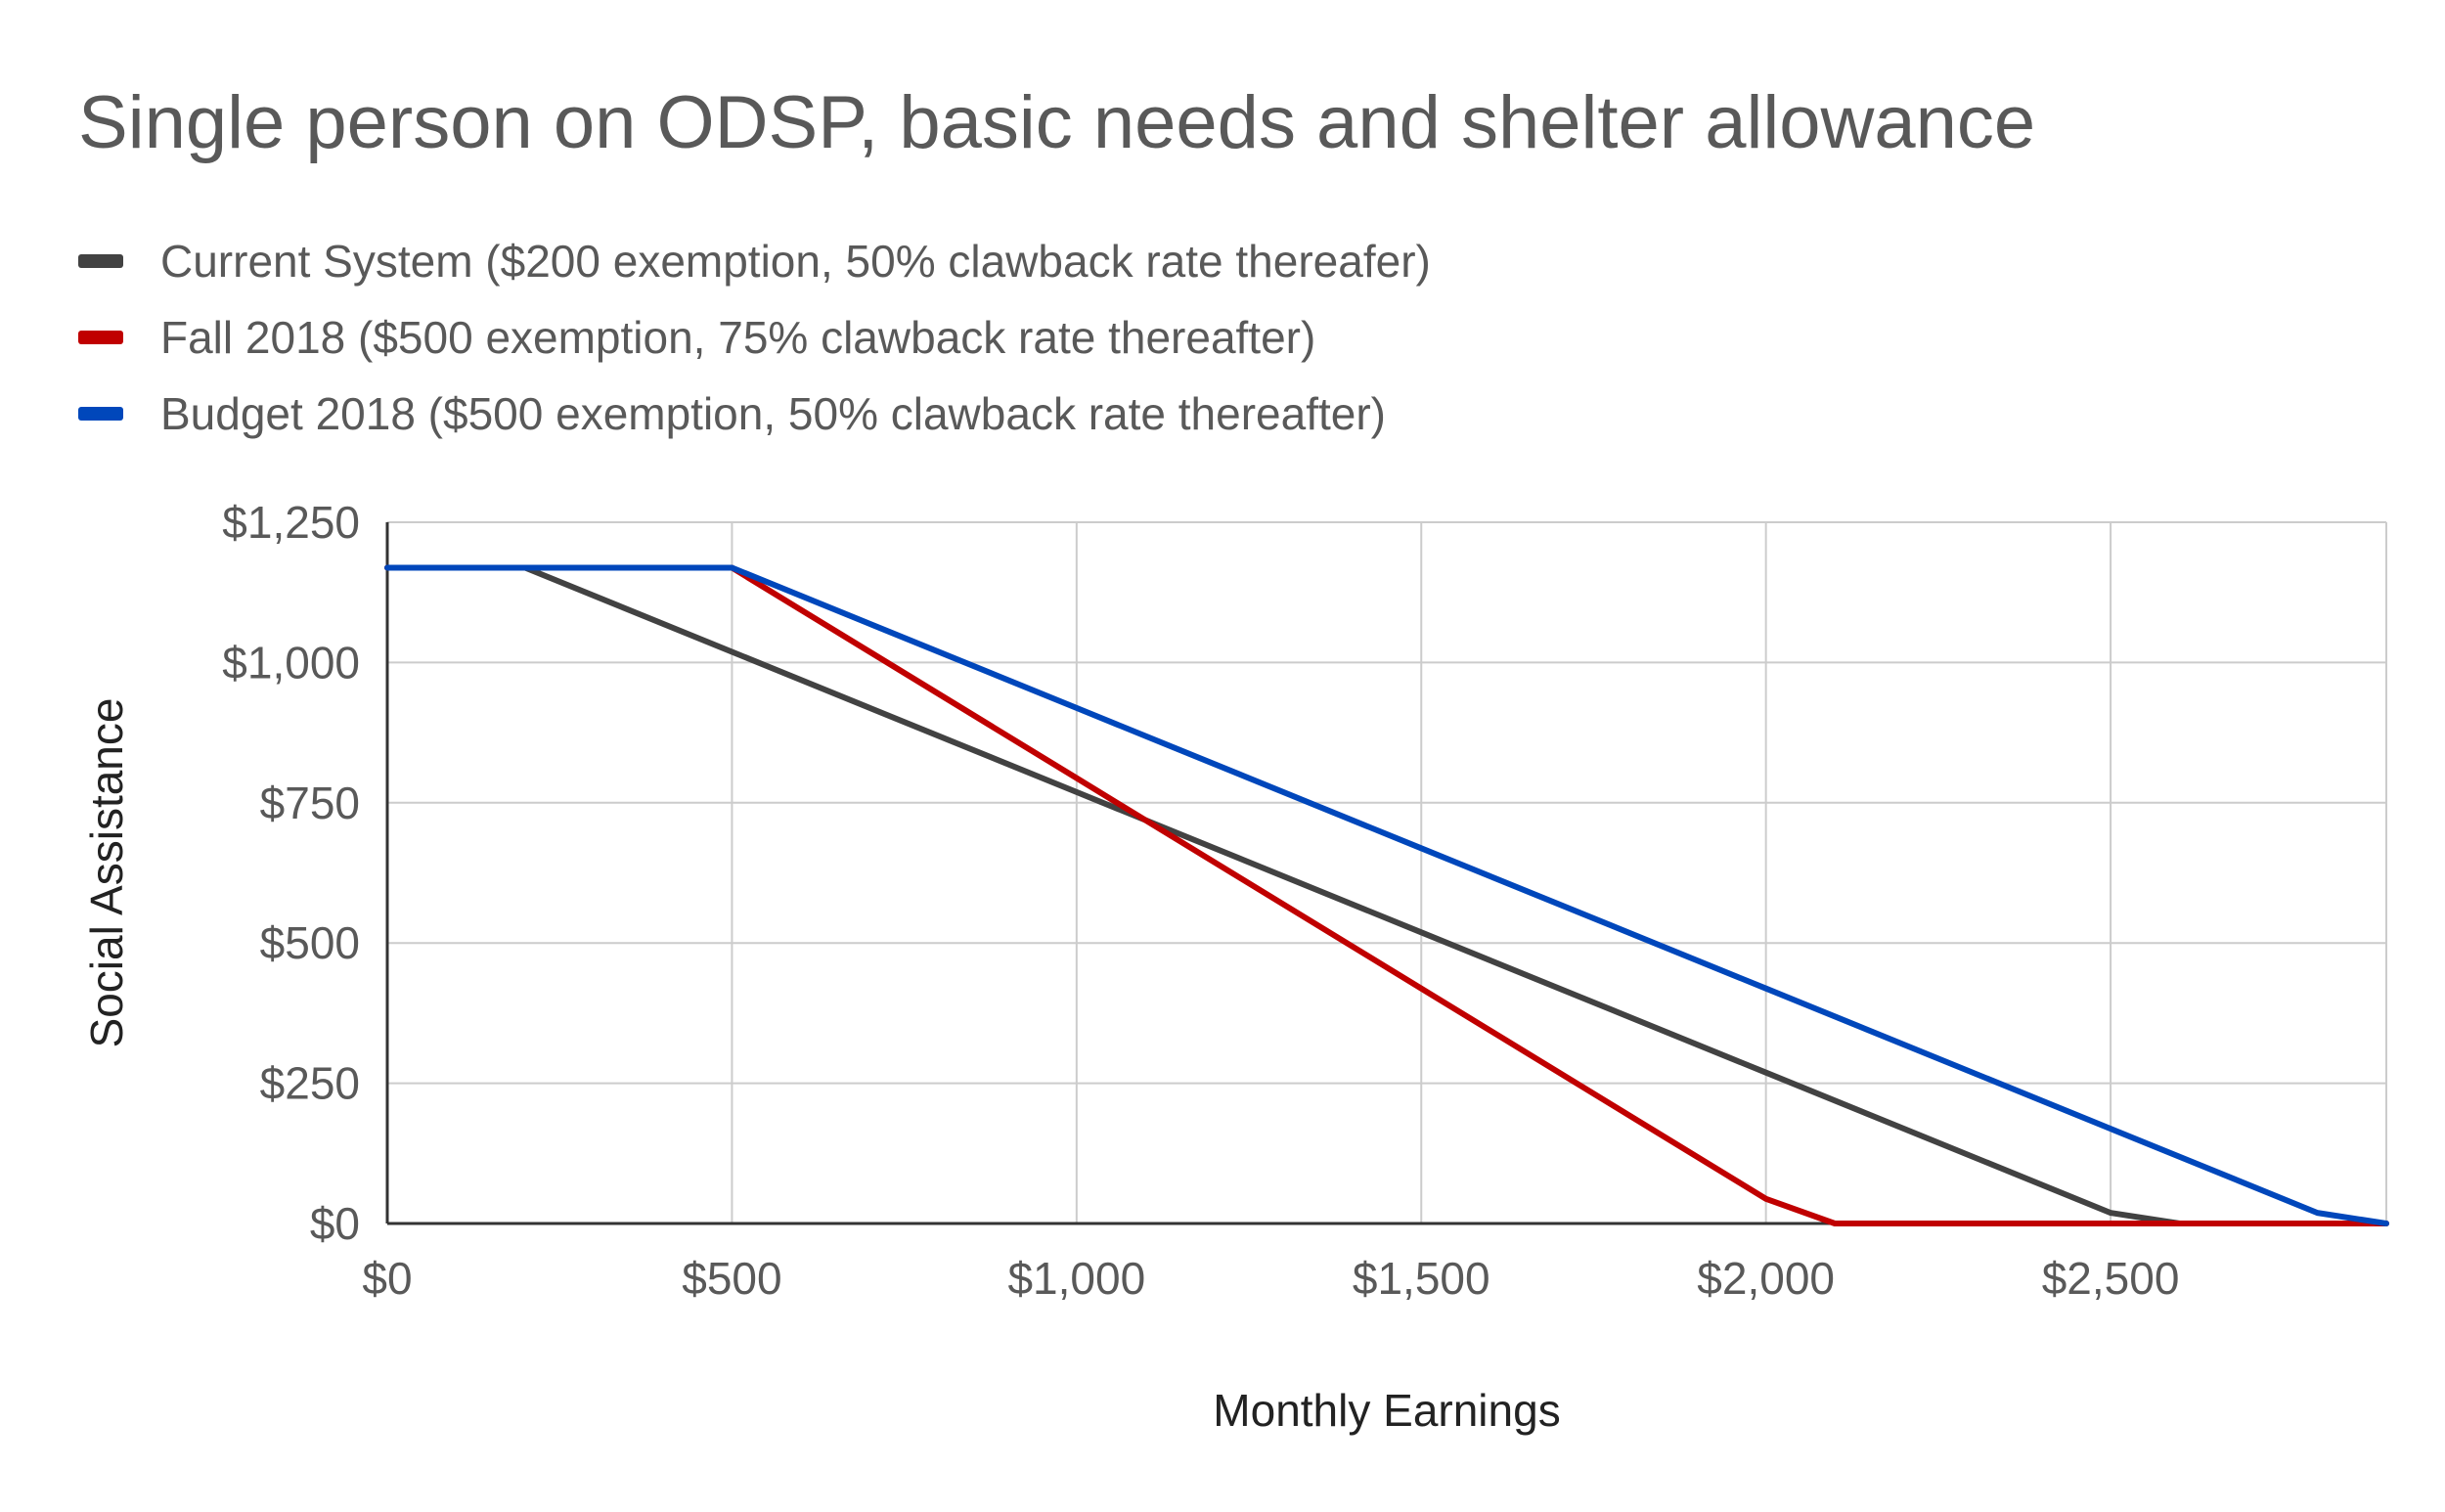  Describe the element at coordinates (100, 337) in the screenshot. I see `legend-swatch-fall-2018` at that location.